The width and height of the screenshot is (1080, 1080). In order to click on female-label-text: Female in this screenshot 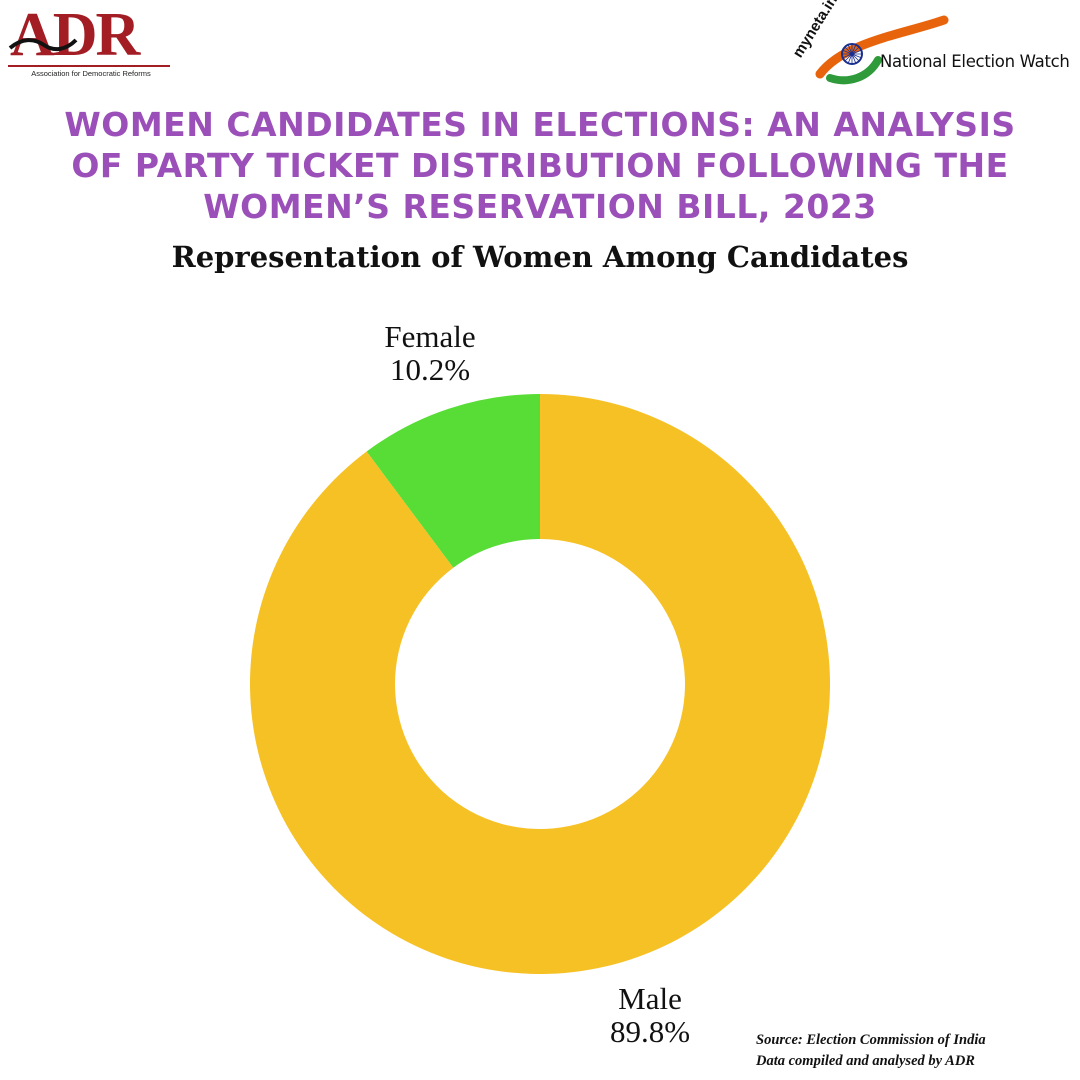, I will do `click(430, 336)`.